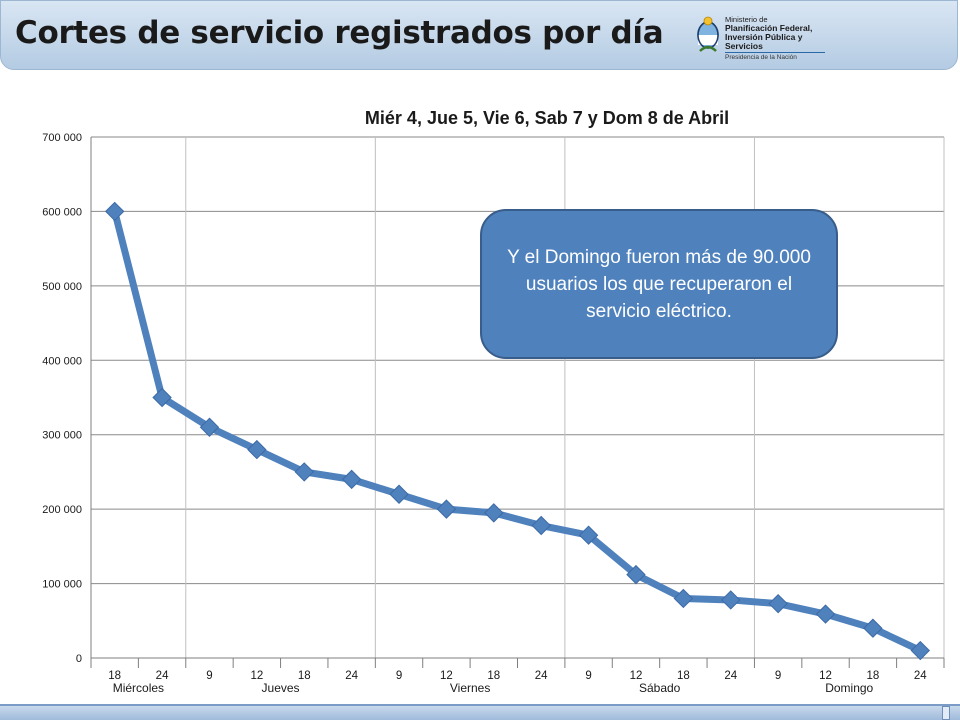  I want to click on logo-line-1: Ministerio de, so click(746, 19).